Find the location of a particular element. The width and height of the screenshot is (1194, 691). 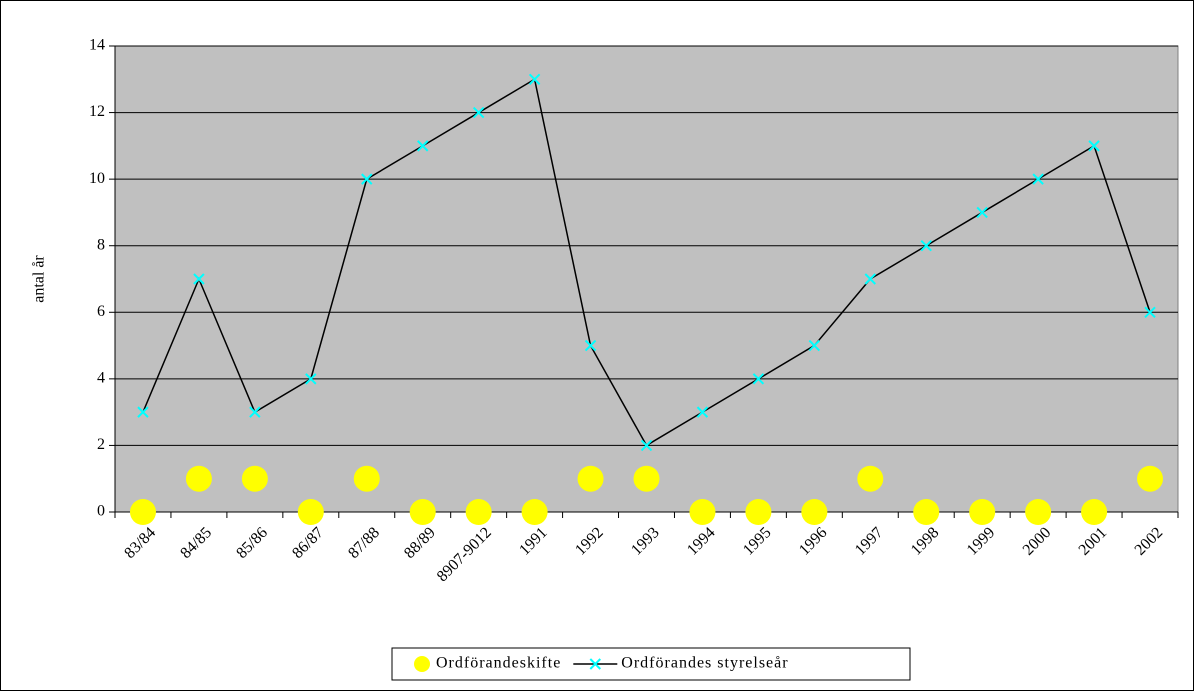

legend-frame is located at coordinates (651, 664).